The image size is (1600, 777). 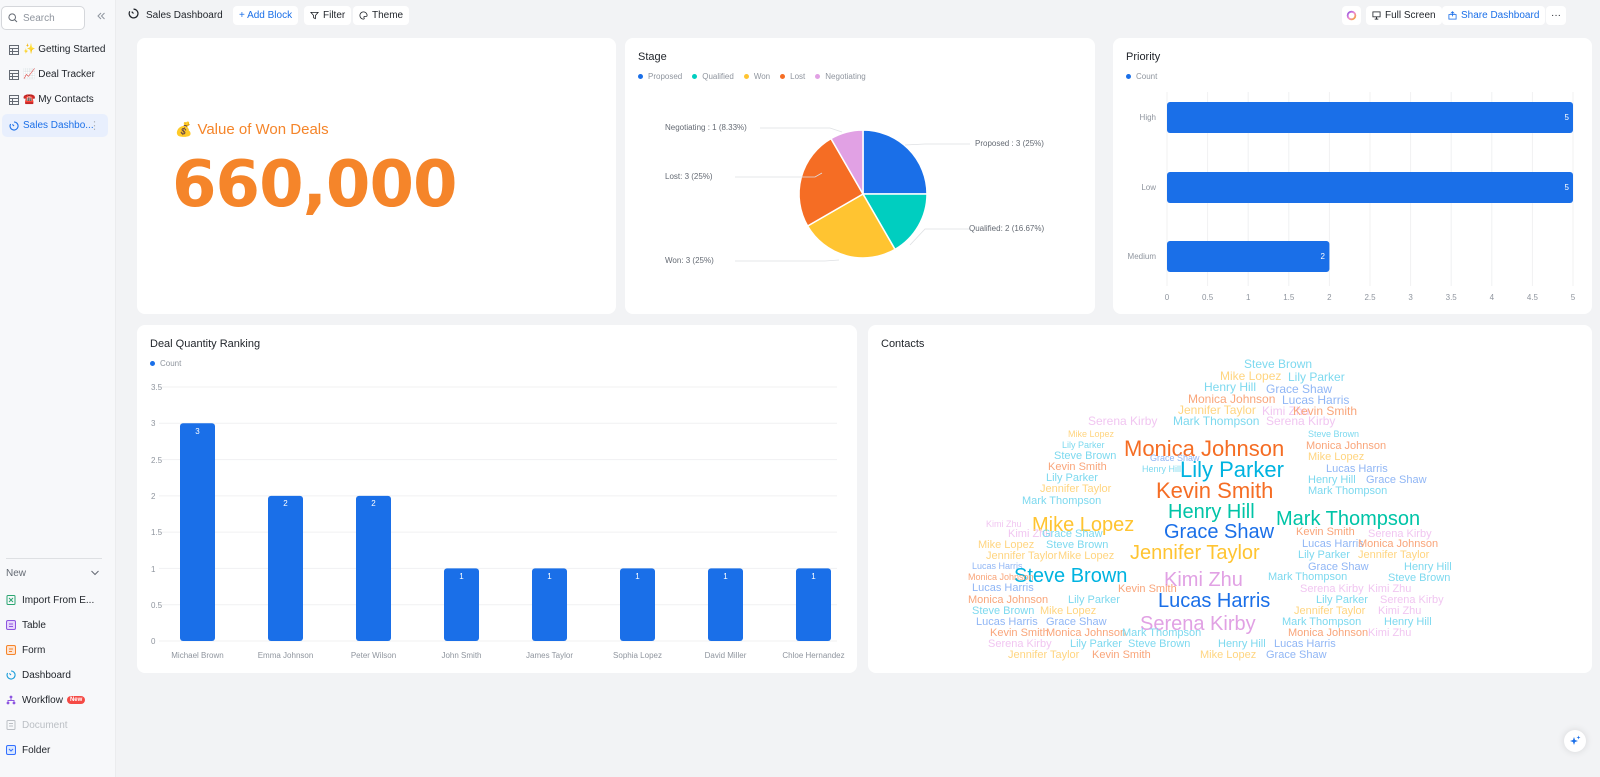 What do you see at coordinates (101, 17) in the screenshot?
I see `collapse-sidebar-button` at bounding box center [101, 17].